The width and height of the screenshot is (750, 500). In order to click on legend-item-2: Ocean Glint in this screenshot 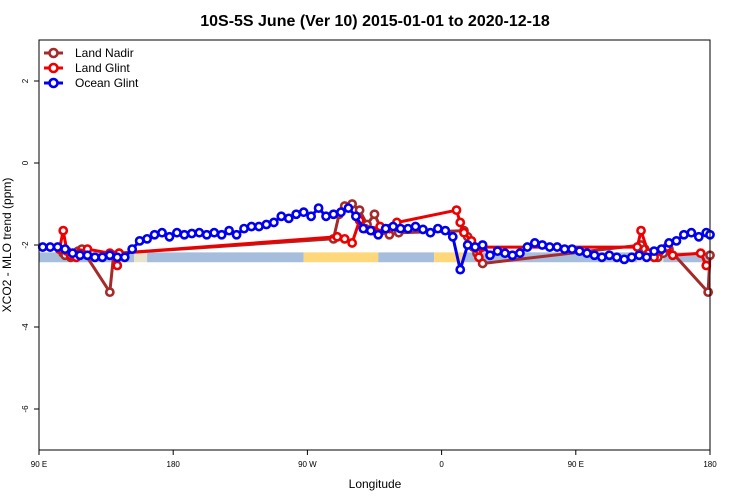, I will do `click(91, 83)`.